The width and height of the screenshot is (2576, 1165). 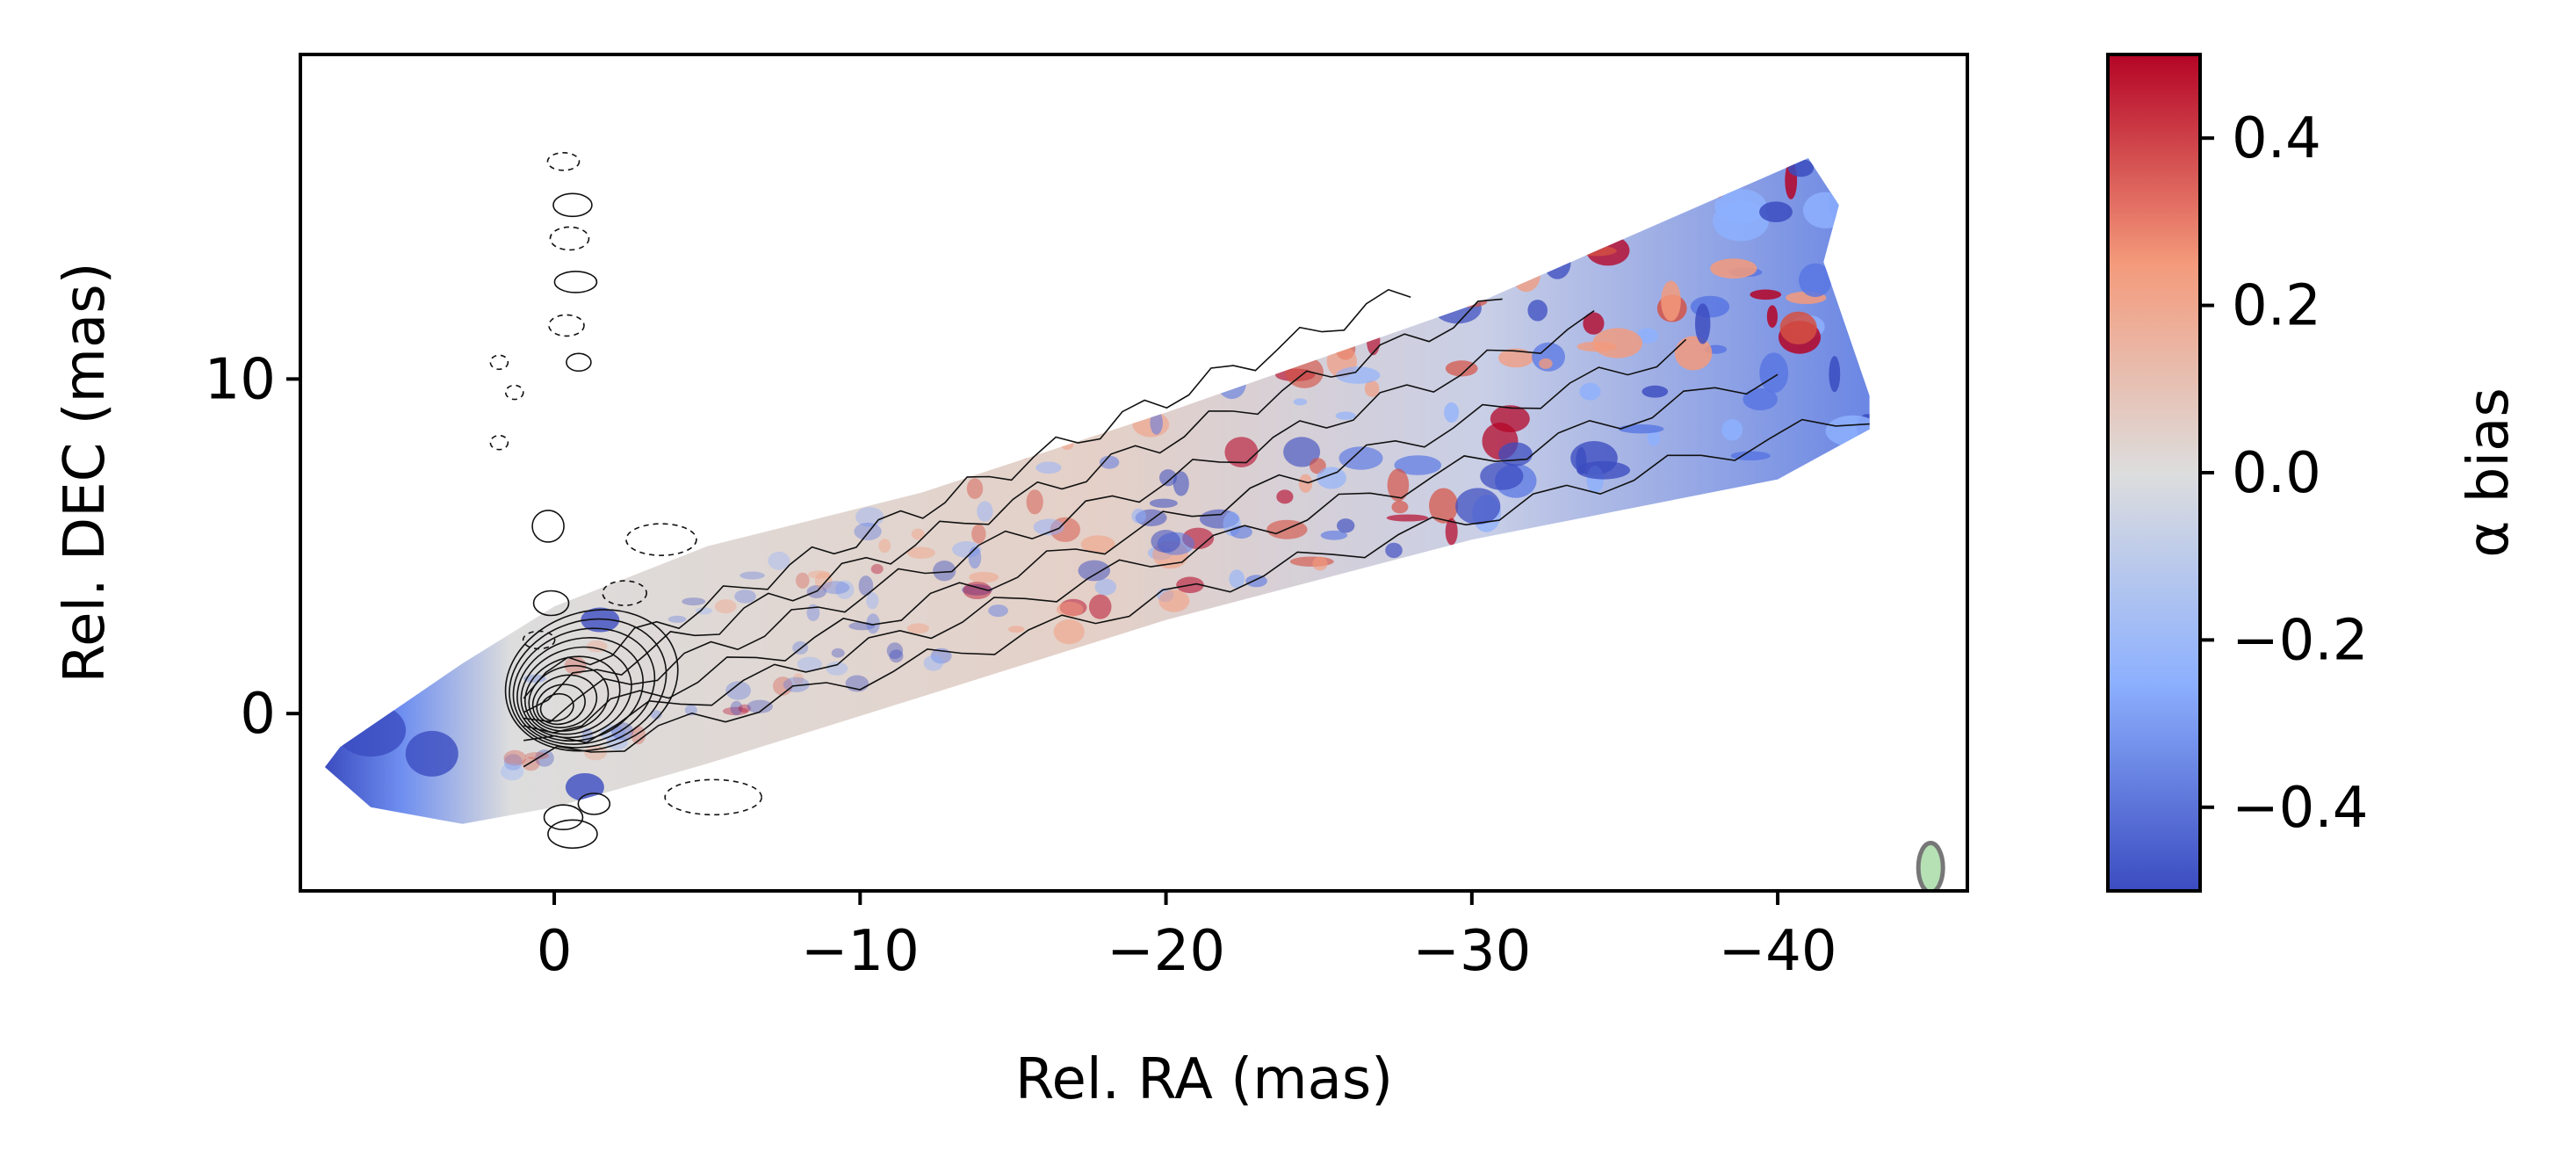 What do you see at coordinates (1778, 951) in the screenshot?
I see `x-tick-label: −40` at bounding box center [1778, 951].